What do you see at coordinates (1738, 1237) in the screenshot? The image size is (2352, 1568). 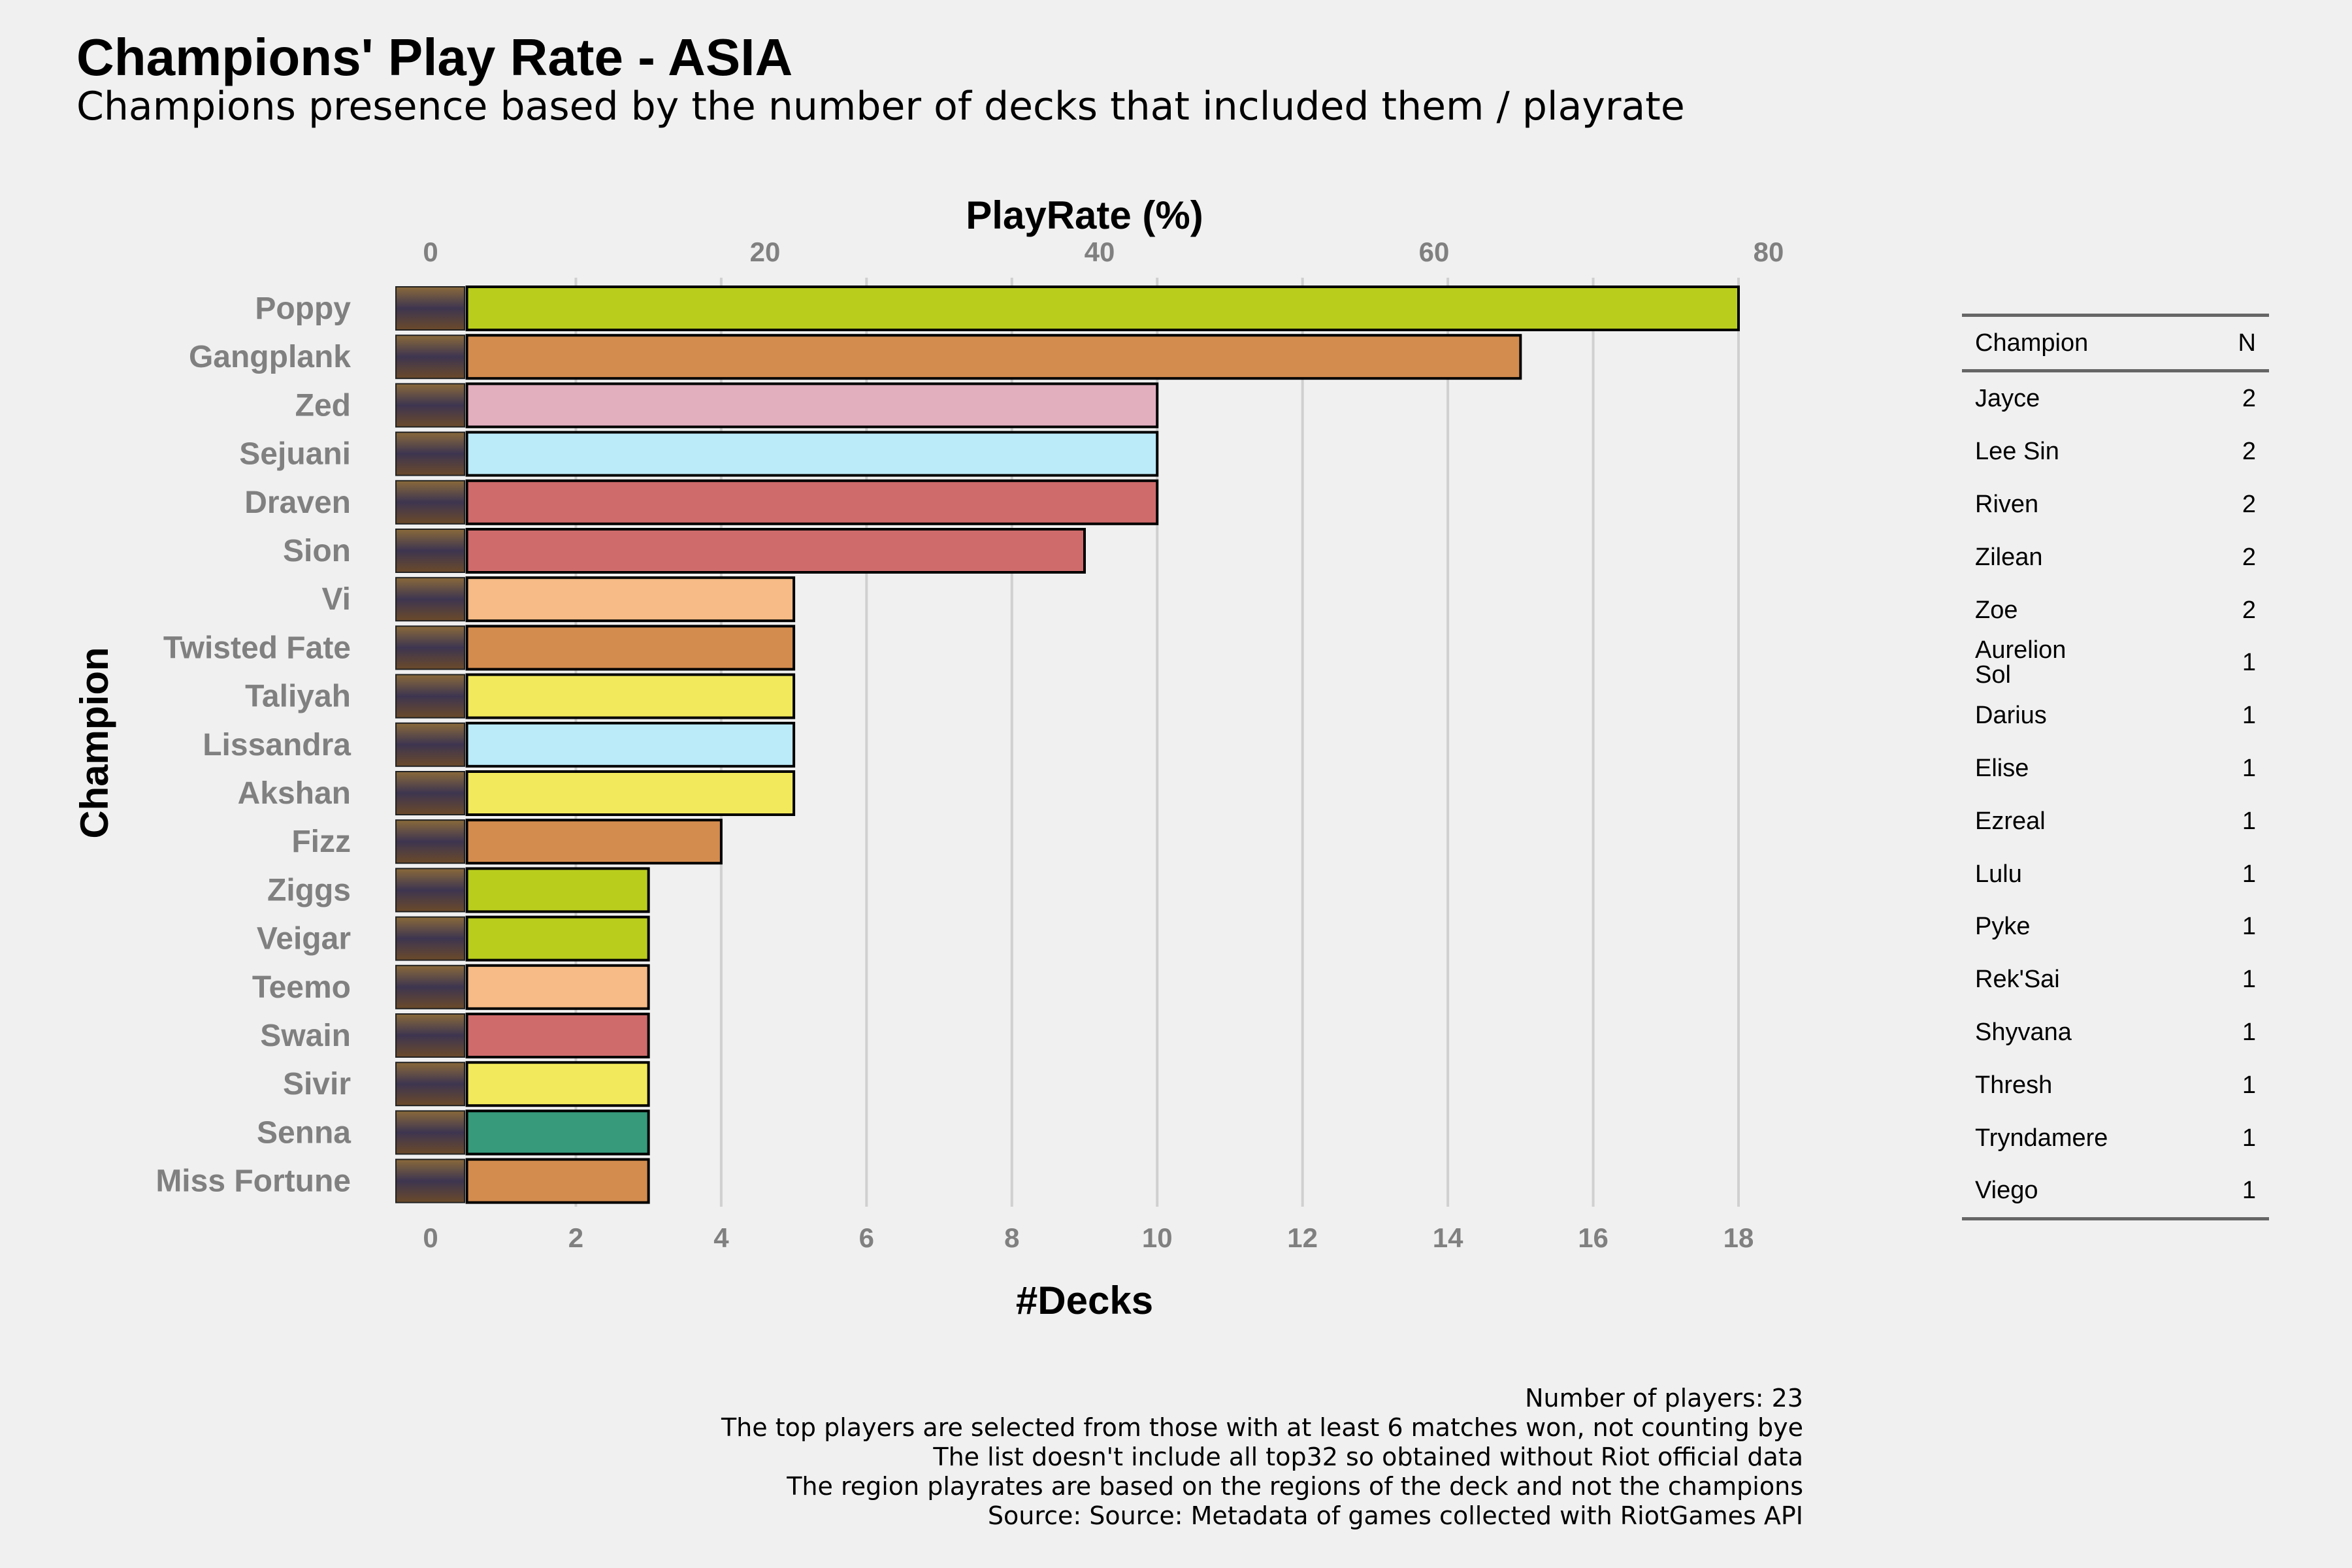 I see `x-tick-label: 18` at bounding box center [1738, 1237].